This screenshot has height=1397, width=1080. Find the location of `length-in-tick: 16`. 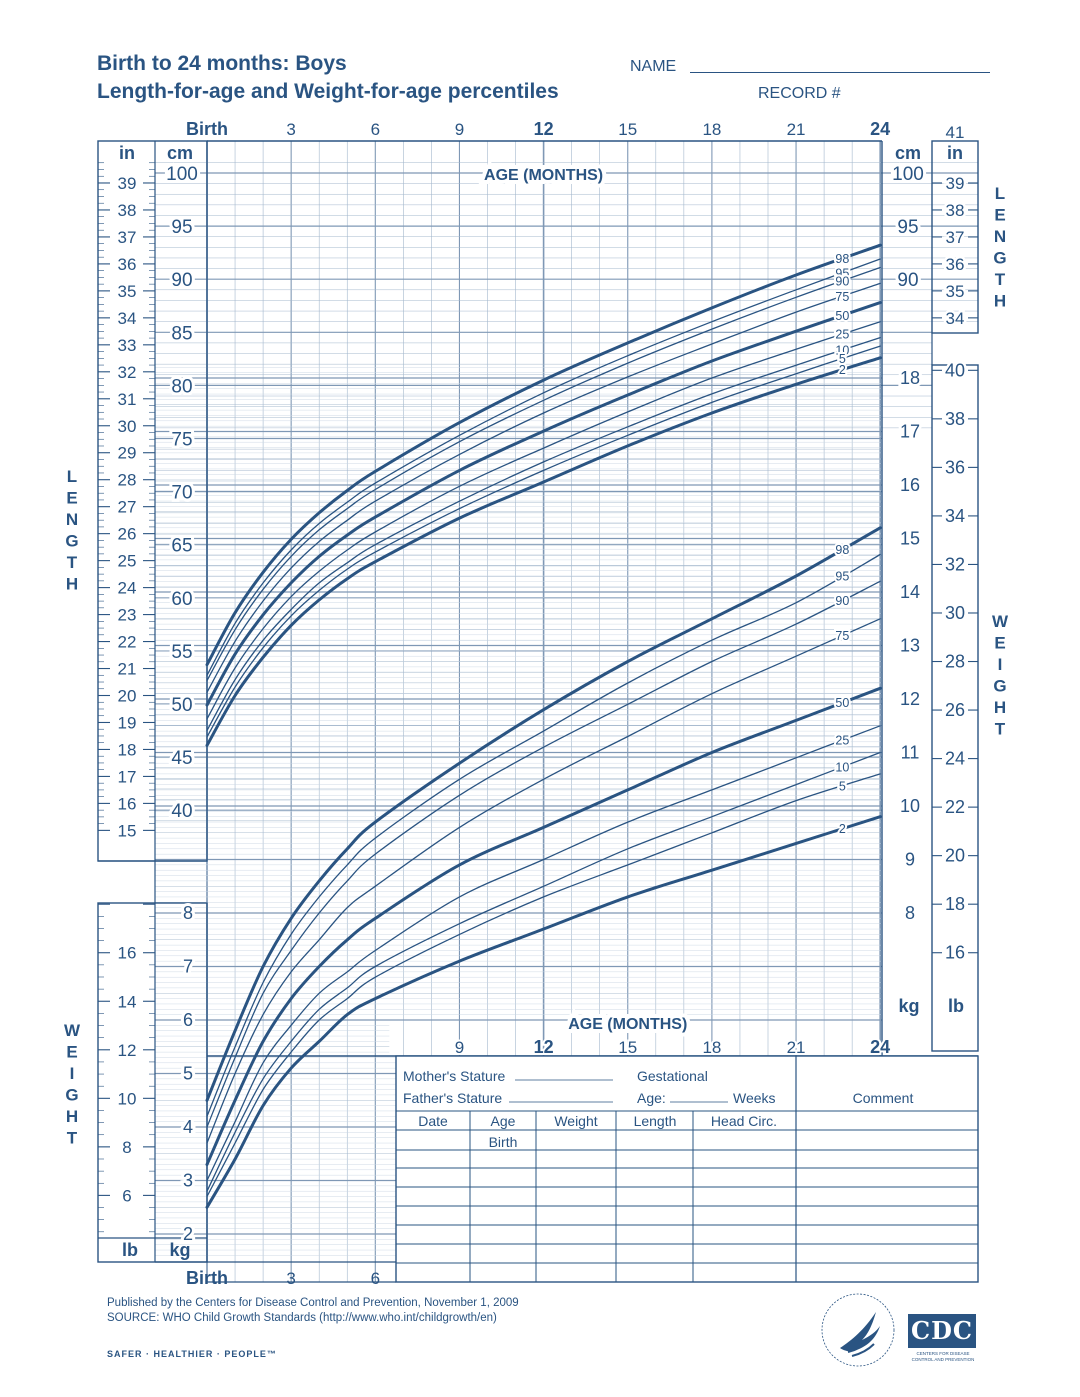

length-in-tick: 16 is located at coordinates (127, 803).